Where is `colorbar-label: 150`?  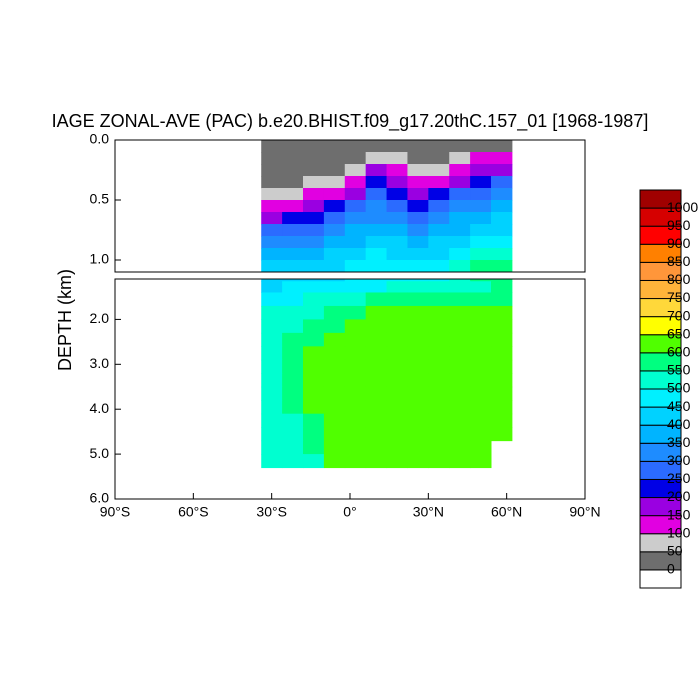
colorbar-label: 150 is located at coordinates (679, 514).